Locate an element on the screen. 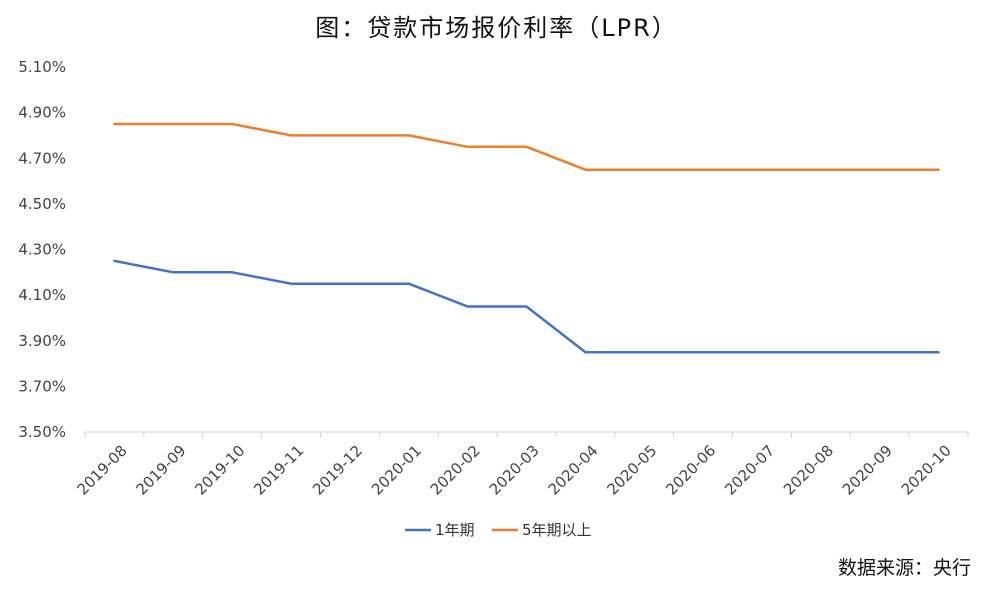  y-tick-label: 4.90% is located at coordinates (42, 113).